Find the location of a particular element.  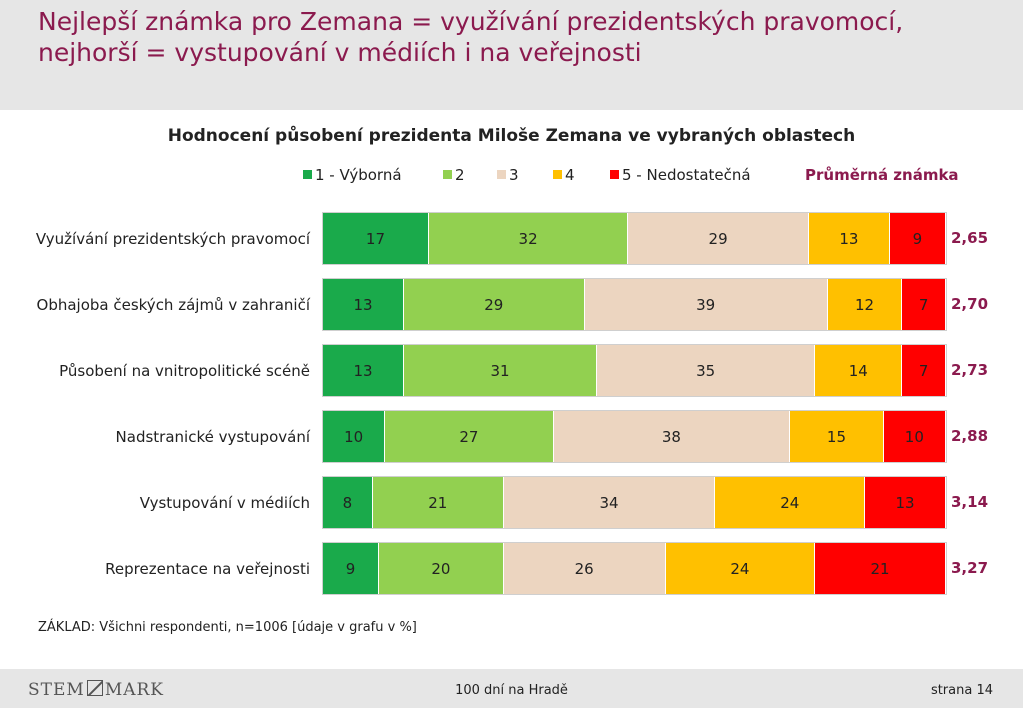

bar-segment: 27 is located at coordinates (469, 436).